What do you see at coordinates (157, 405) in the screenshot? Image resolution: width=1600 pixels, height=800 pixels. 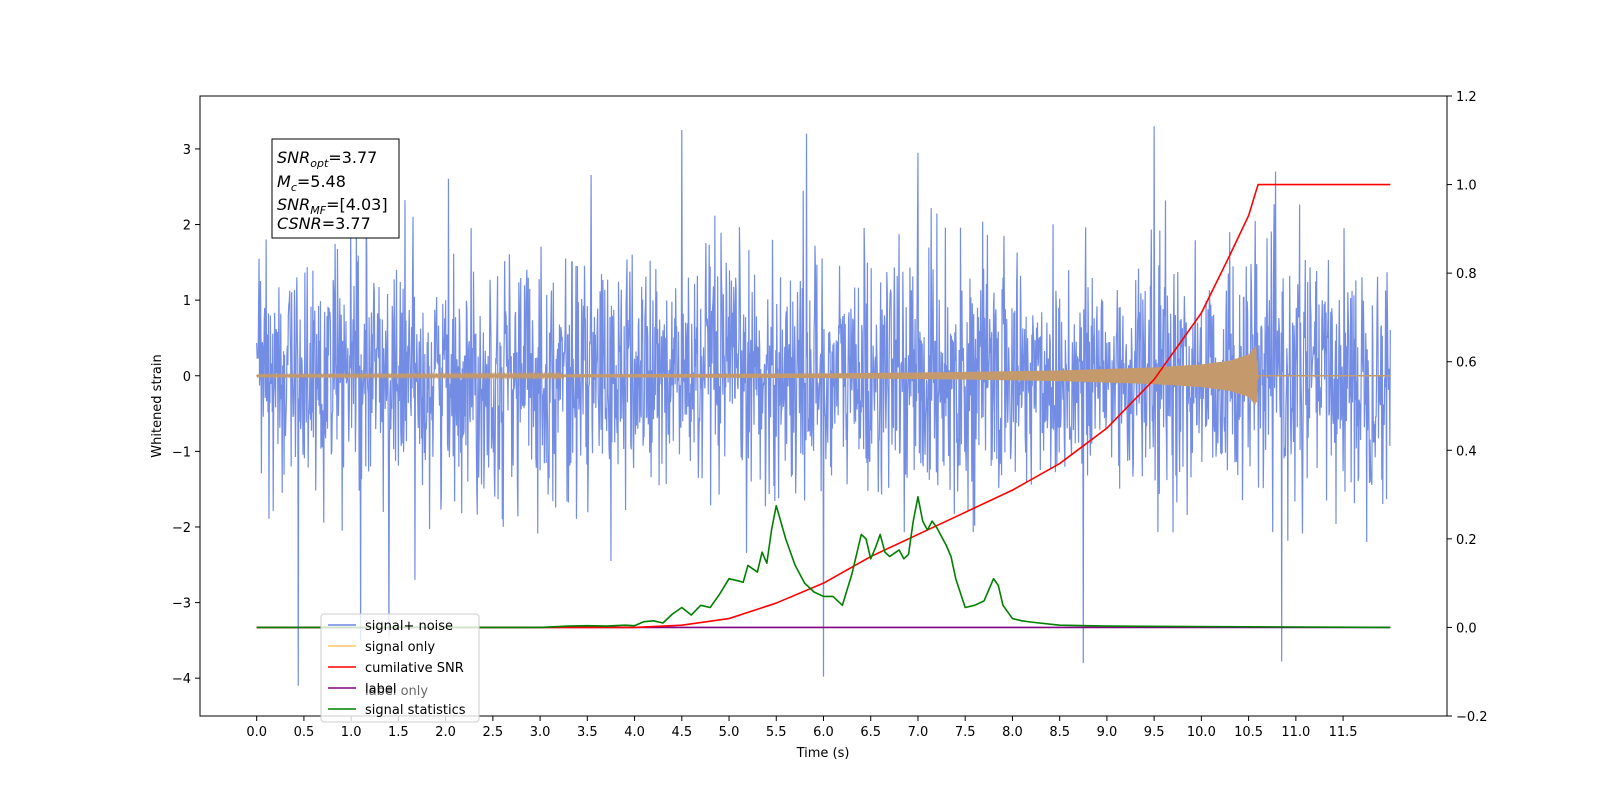 I see `y-axis-label: Whitened strain` at bounding box center [157, 405].